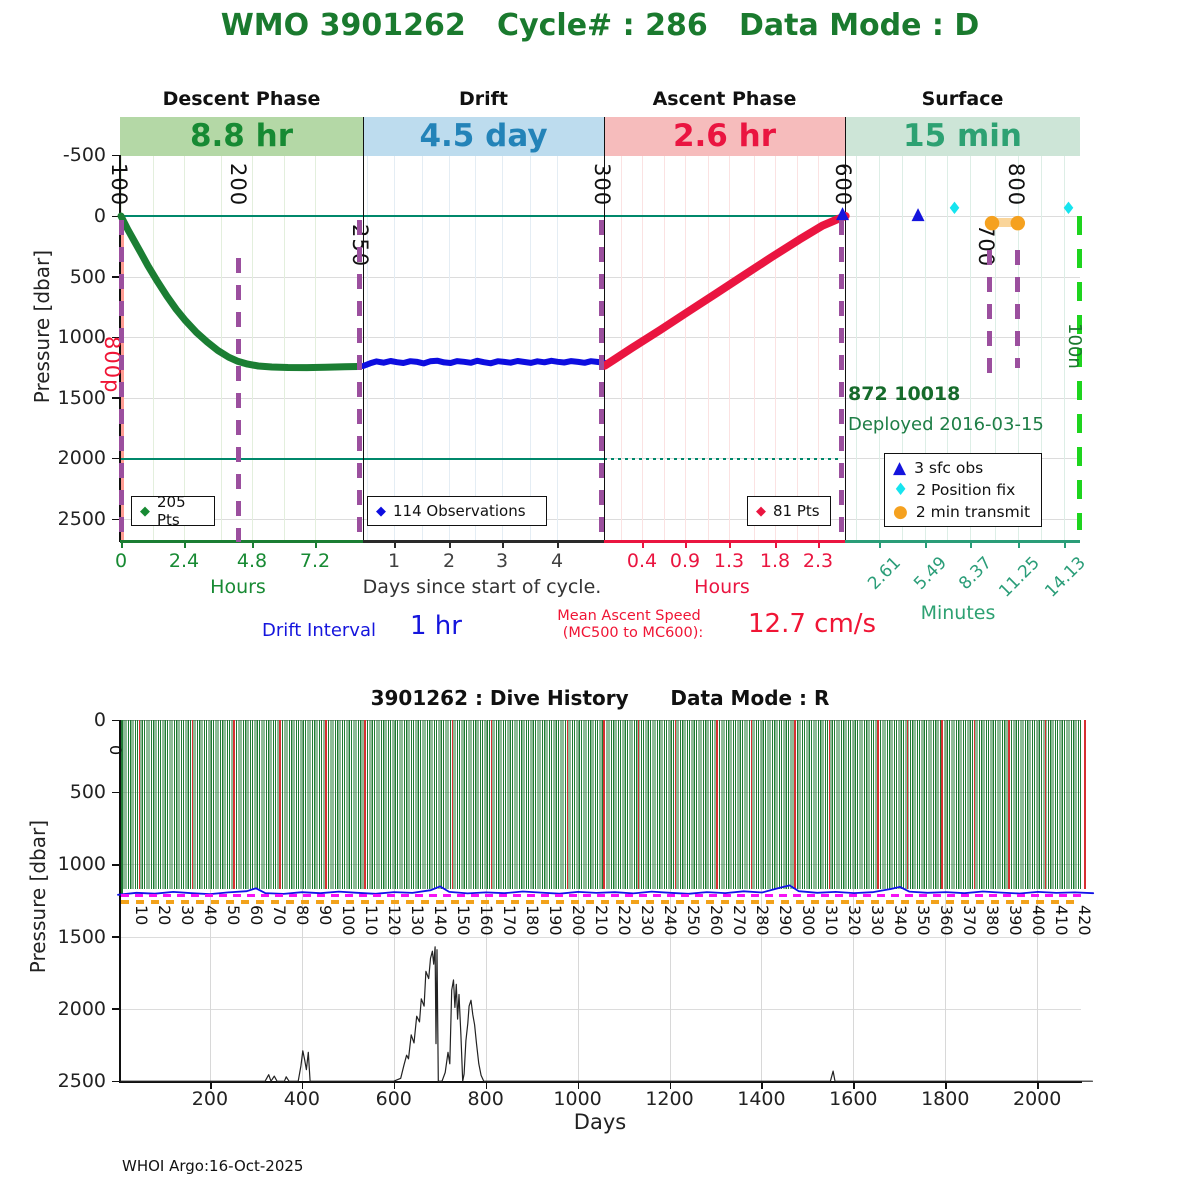 This screenshot has height=1200, width=1200. Describe the element at coordinates (962, 136) in the screenshot. I see `phase-duration: 15 min` at that location.